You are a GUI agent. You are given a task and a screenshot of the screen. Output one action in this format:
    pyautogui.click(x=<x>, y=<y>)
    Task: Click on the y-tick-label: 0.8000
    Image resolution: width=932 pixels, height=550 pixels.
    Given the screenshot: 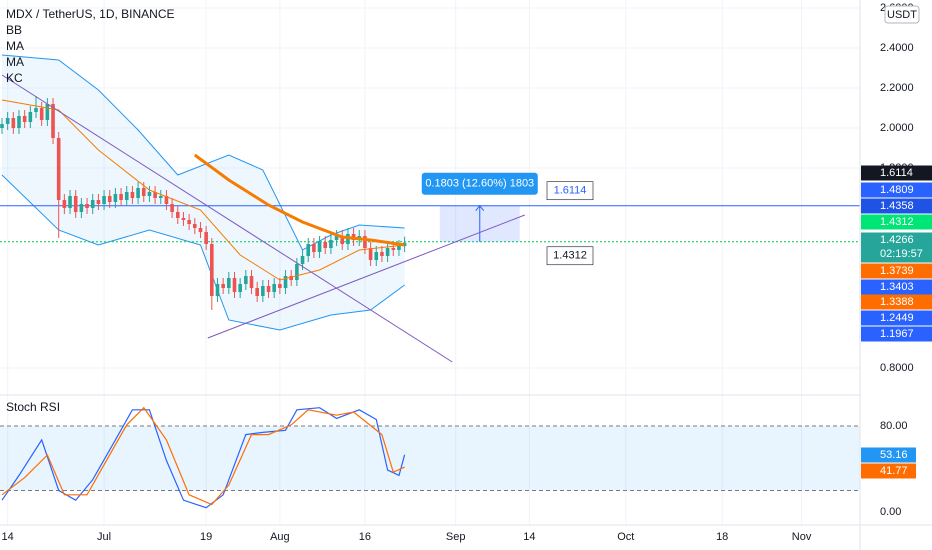 What is the action you would take?
    pyautogui.click(x=897, y=368)
    